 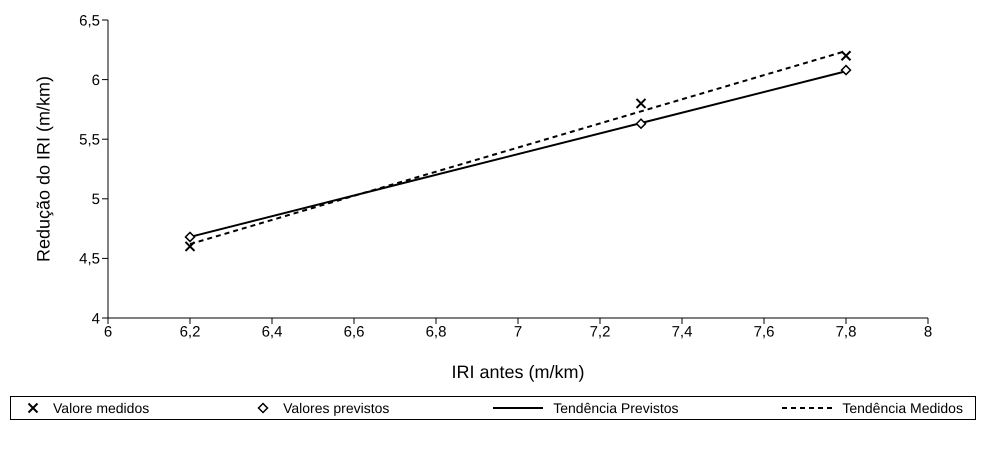 What do you see at coordinates (354, 332) in the screenshot?
I see `x-tick-label: 6,6` at bounding box center [354, 332].